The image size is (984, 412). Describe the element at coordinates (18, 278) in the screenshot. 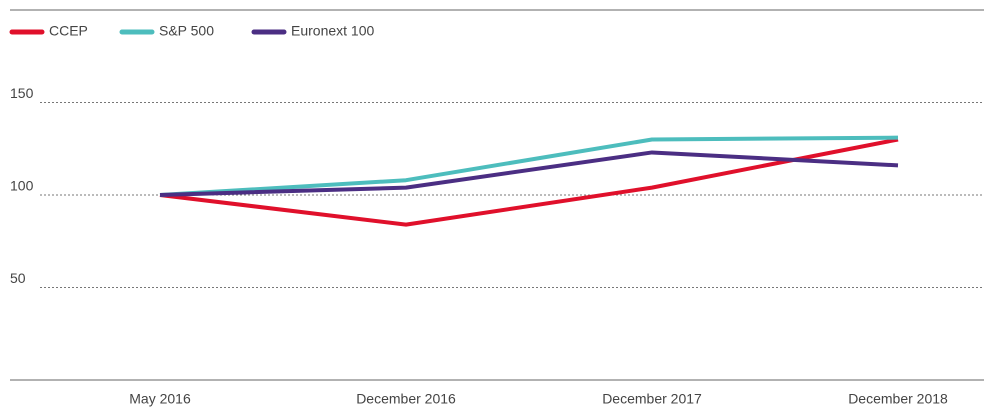

I see `y-tick-label: 50` at that location.